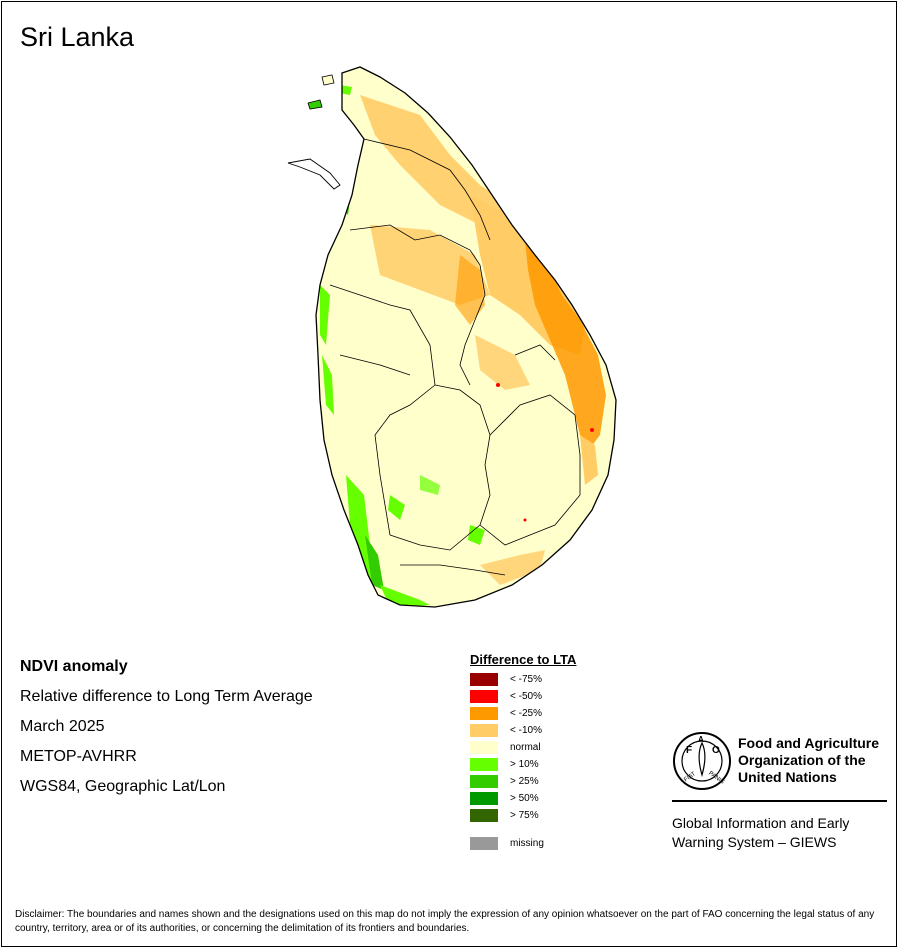 The image size is (900, 950). Describe the element at coordinates (524, 815) in the screenshot. I see `legend-label: > 75%` at that location.